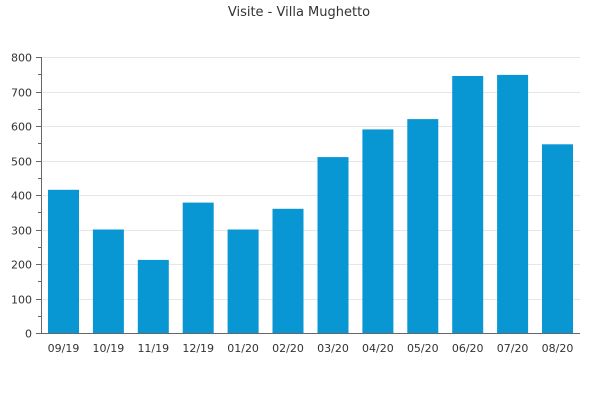  I want to click on x-tick-label: 02/20, so click(288, 348).